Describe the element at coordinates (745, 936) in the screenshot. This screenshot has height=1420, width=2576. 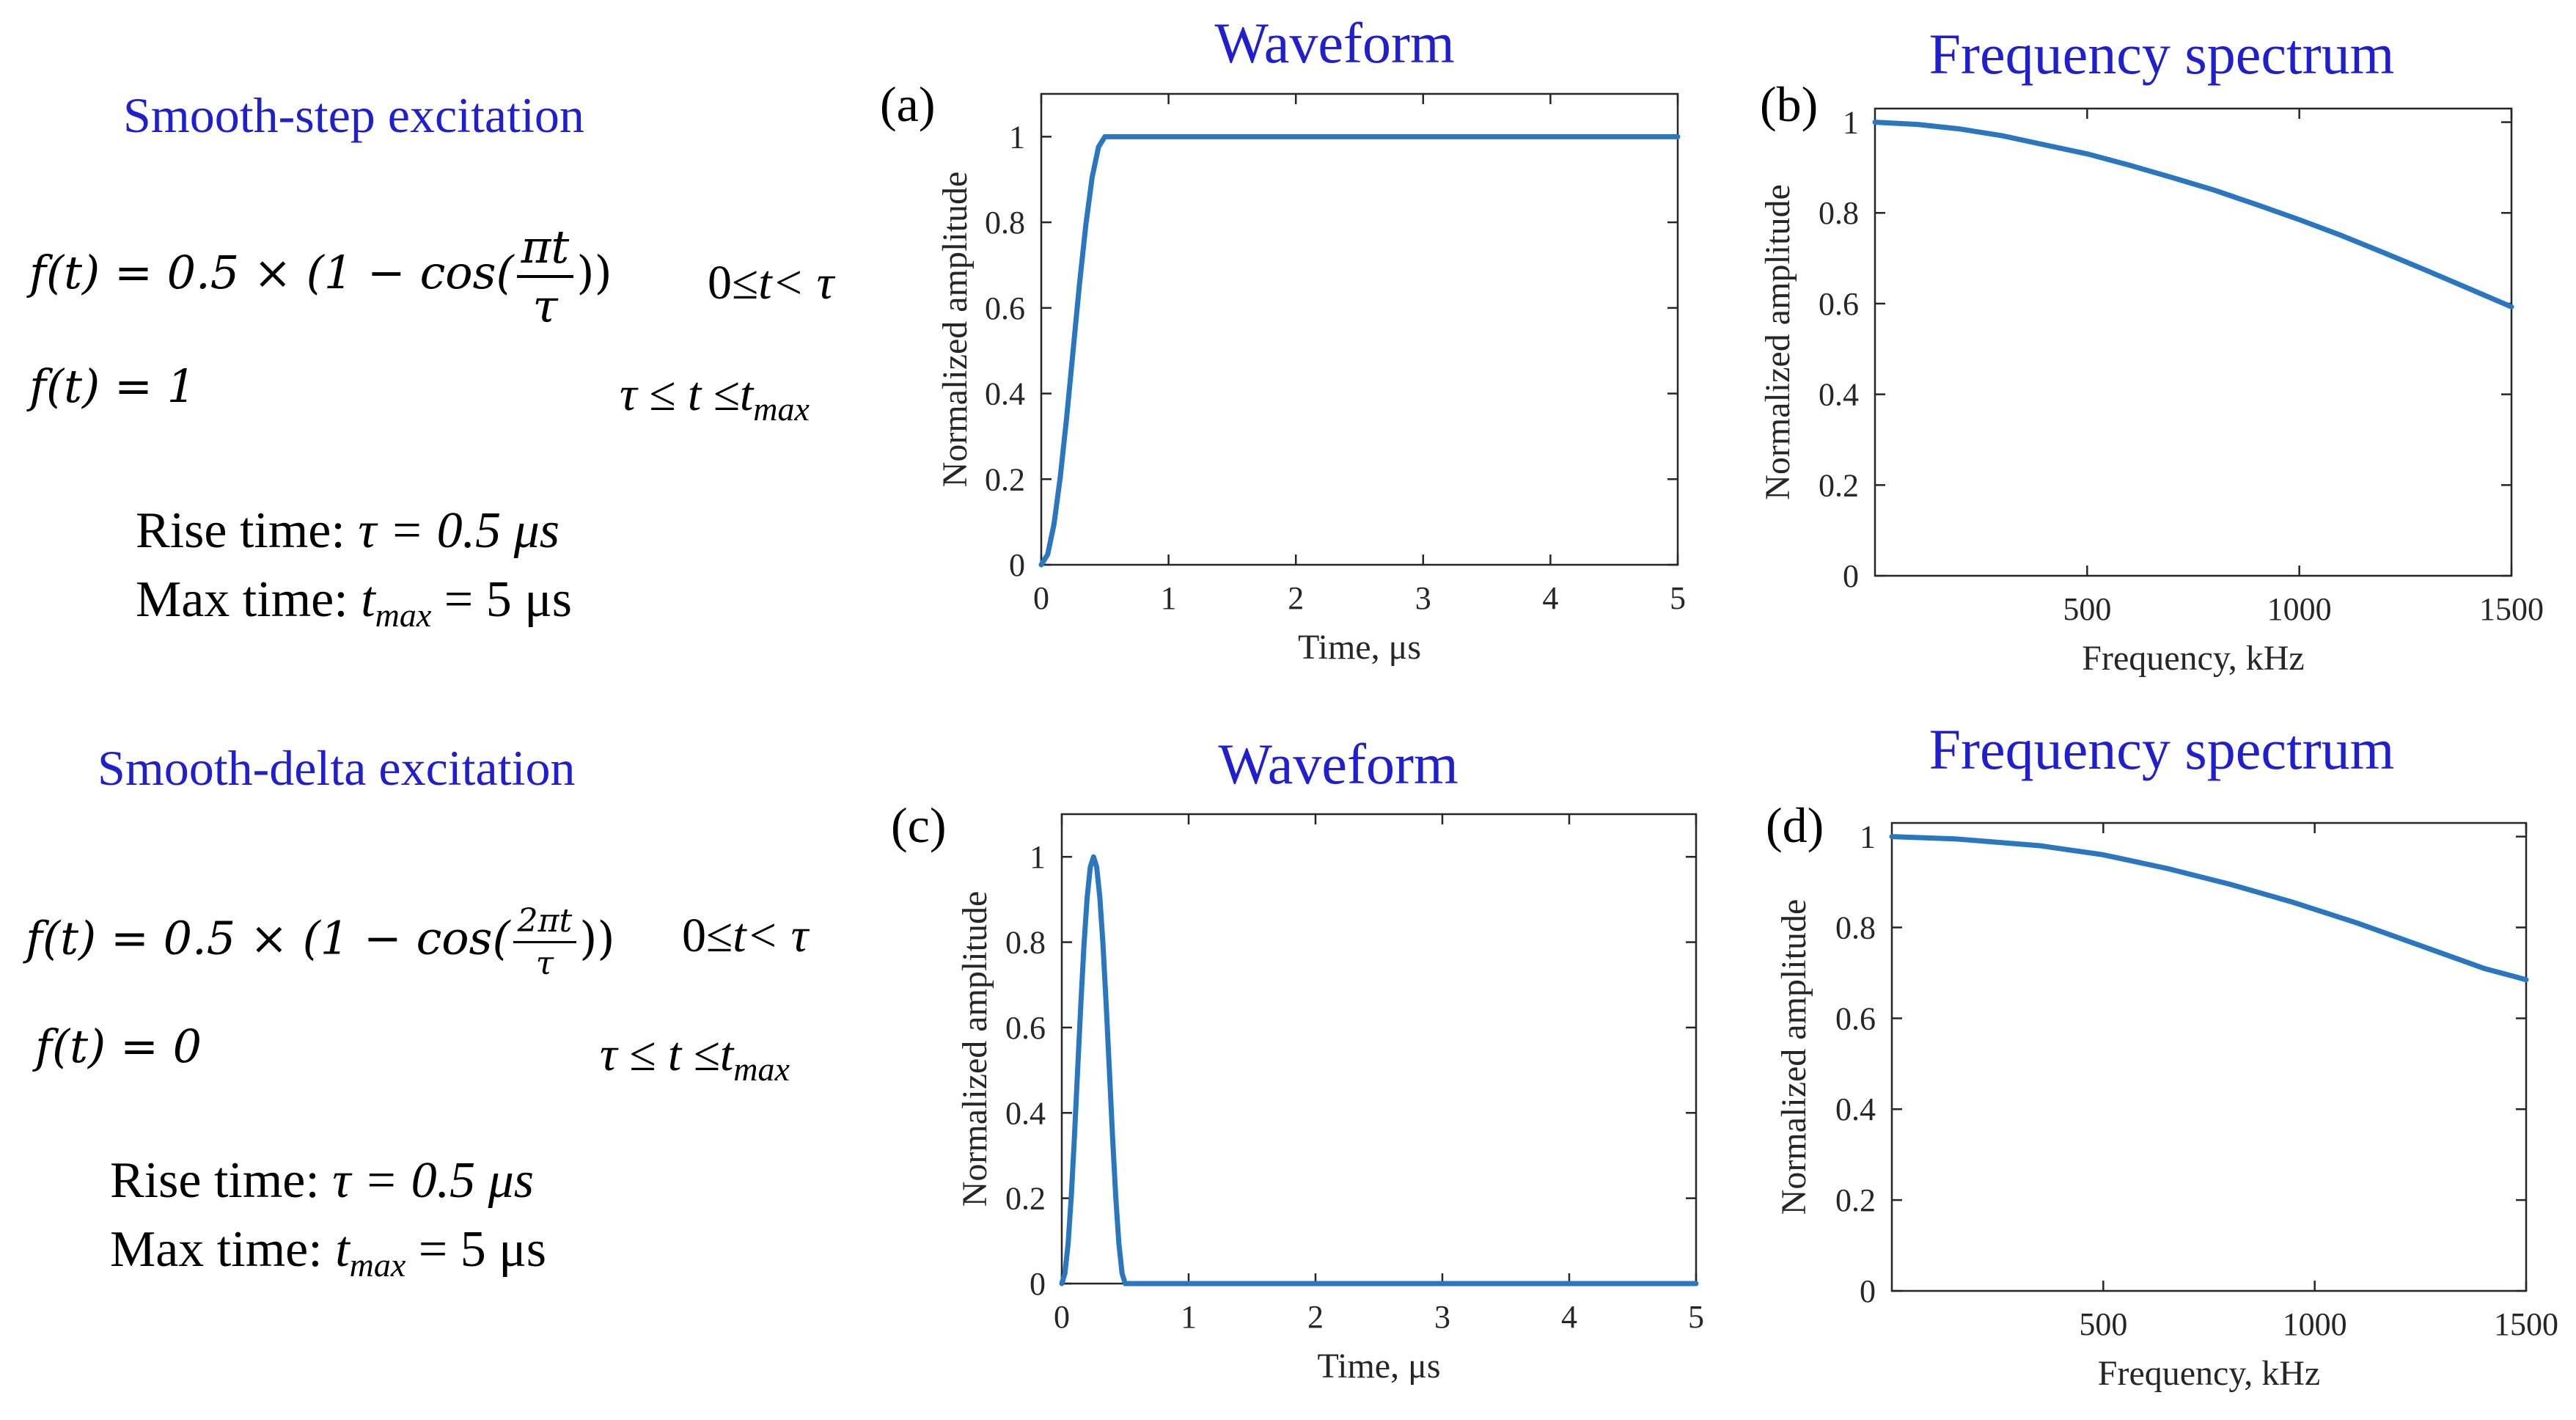
I see `delta-condition-1: 0≤t< τ` at that location.